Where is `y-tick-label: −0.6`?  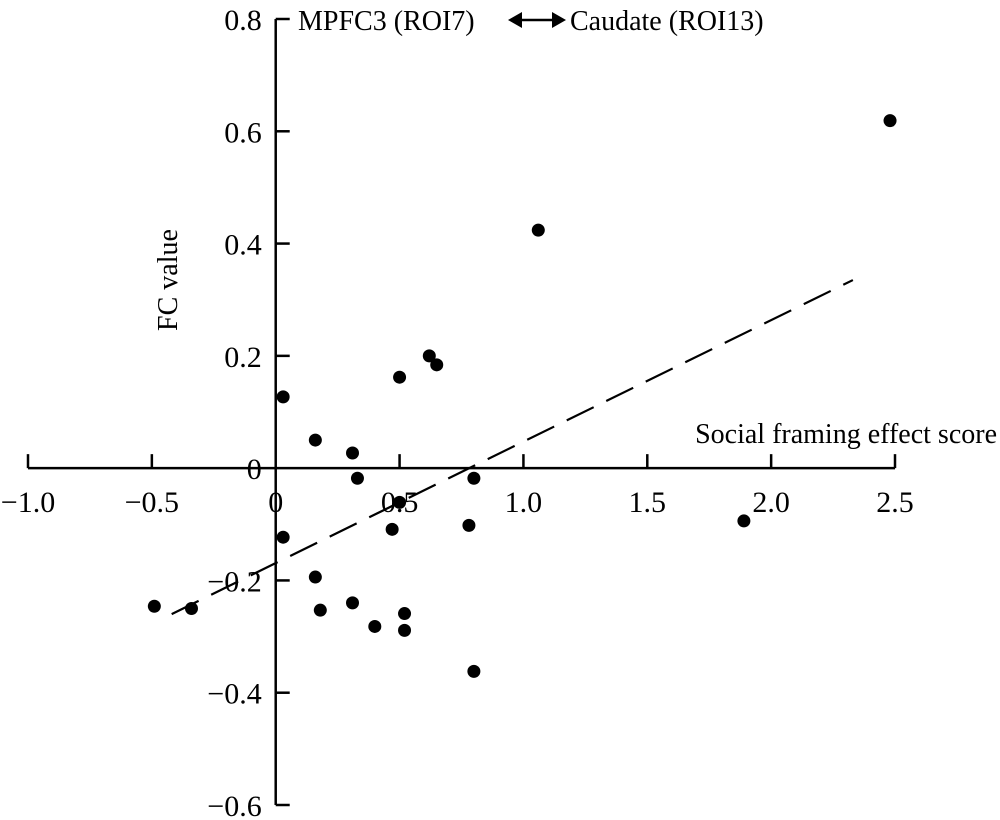
y-tick-label: −0.6 is located at coordinates (234, 805).